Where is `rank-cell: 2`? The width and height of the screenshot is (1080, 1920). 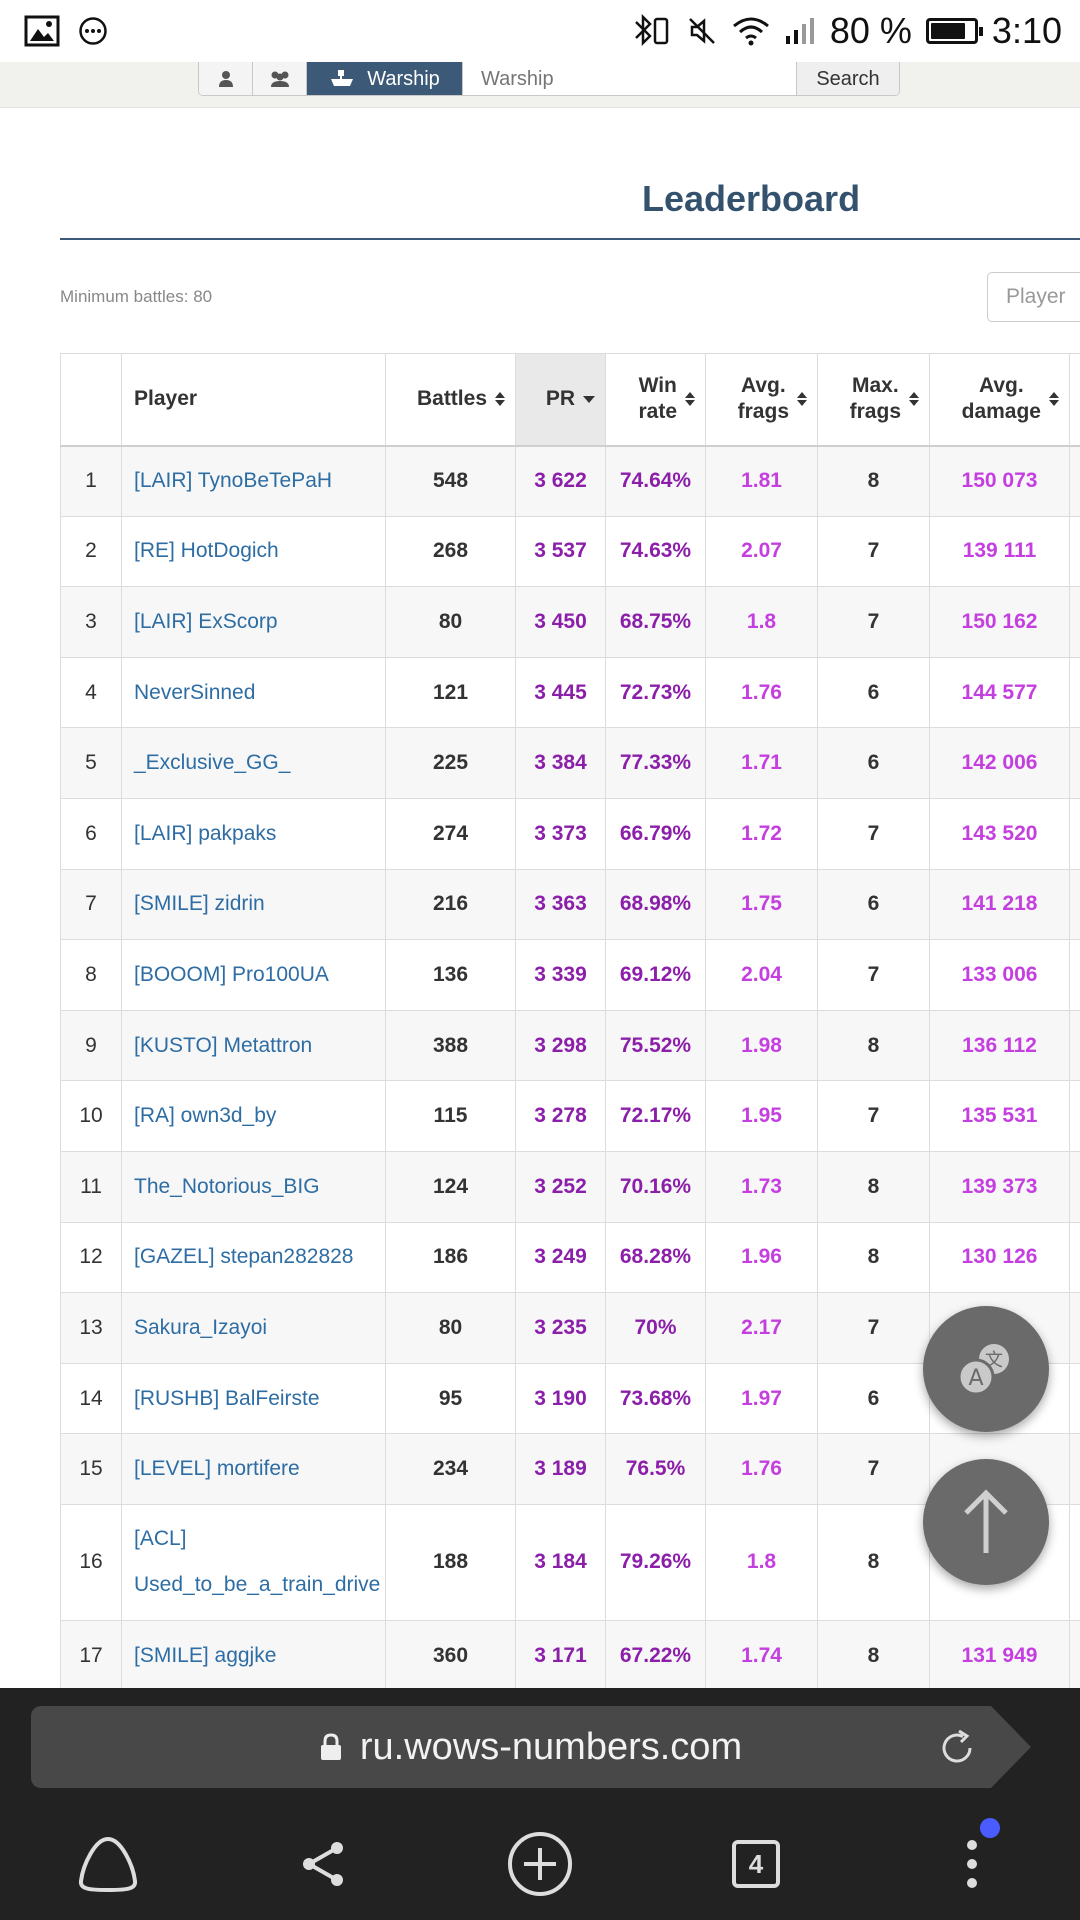 rank-cell: 2 is located at coordinates (91, 551).